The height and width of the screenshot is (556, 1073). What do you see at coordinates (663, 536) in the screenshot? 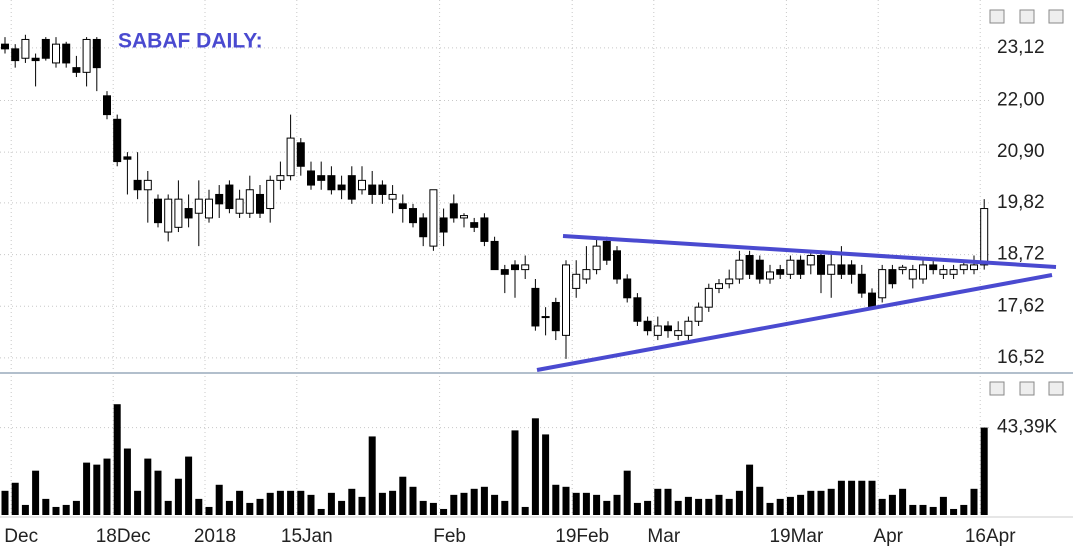
I see `x-tick-label: Mar` at bounding box center [663, 536].